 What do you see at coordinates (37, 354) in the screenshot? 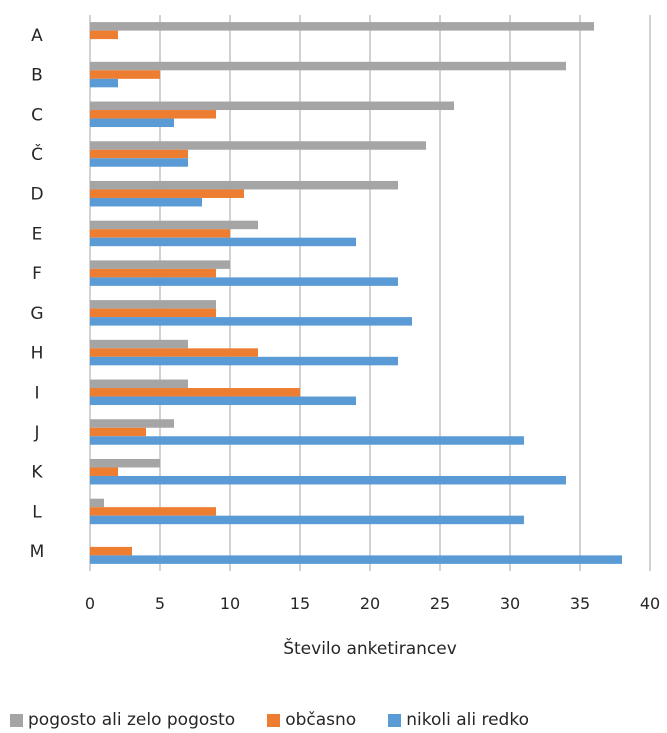
I see `category-label: H` at bounding box center [37, 354].